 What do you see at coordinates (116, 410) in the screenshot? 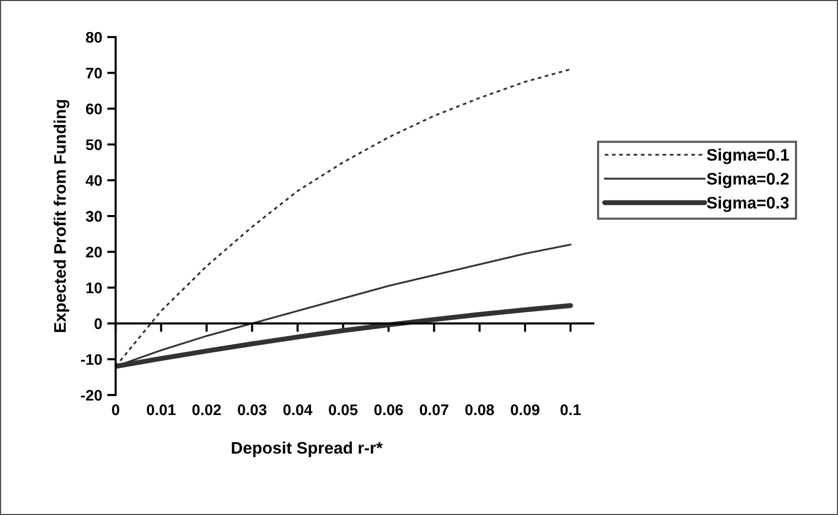
I see `x-tick-label: 0` at bounding box center [116, 410].